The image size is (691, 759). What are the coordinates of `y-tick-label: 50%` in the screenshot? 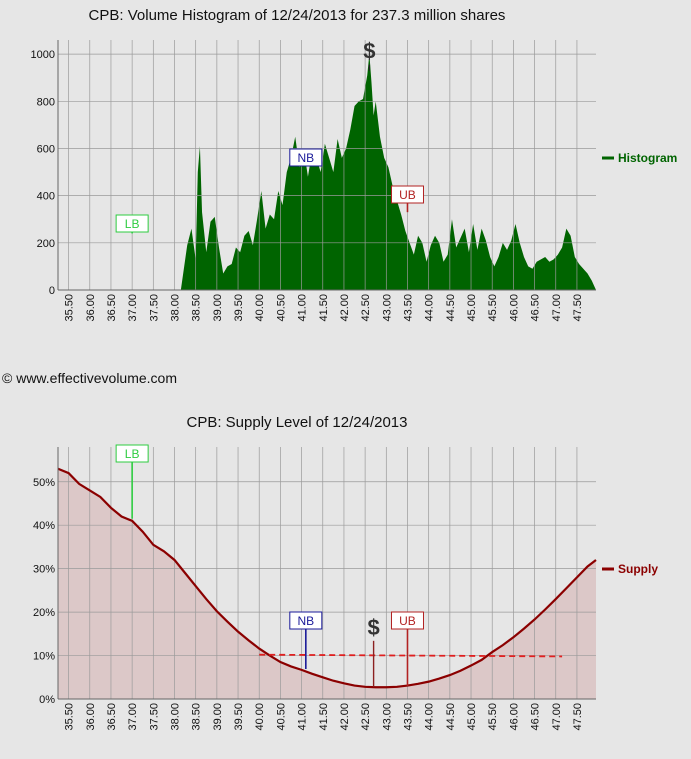 It's located at (44, 483).